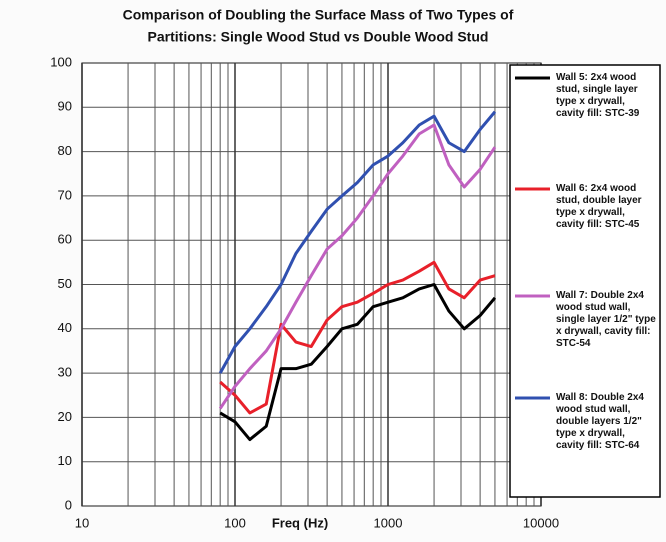 The image size is (666, 542). Describe the element at coordinates (65, 283) in the screenshot. I see `y-tick-label: 50` at that location.